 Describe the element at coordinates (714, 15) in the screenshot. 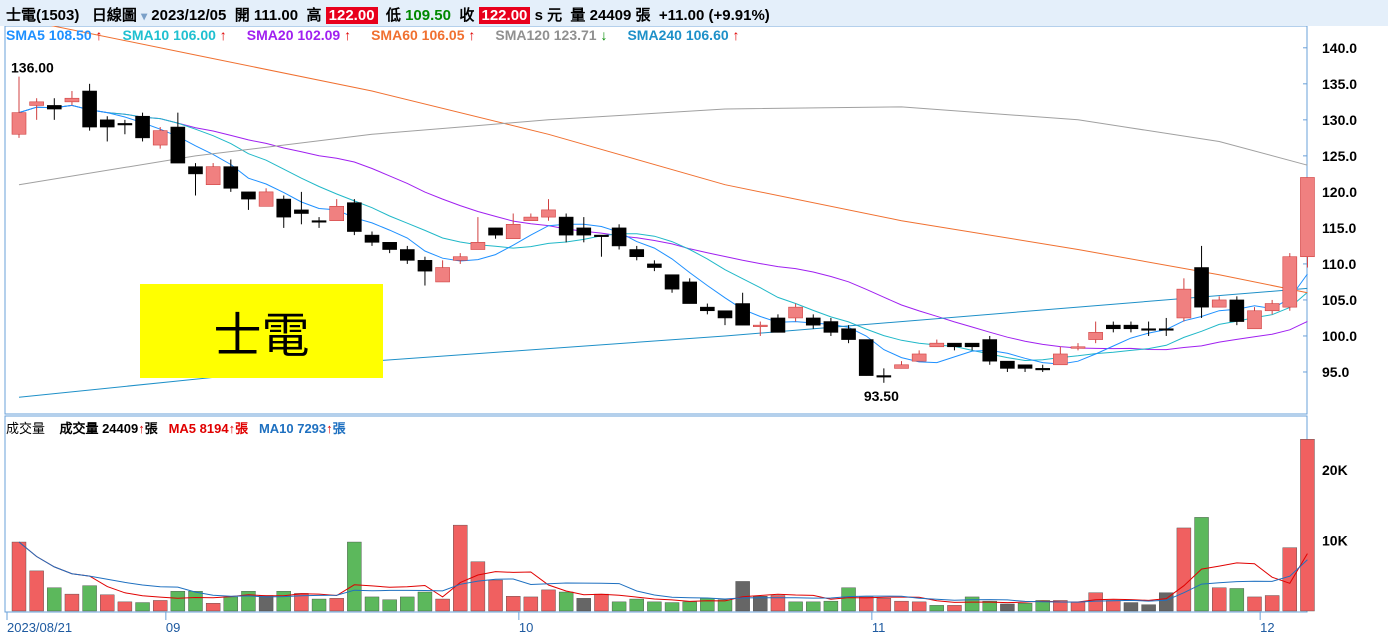

I see `change-value: +11.00 (+9.91%)` at that location.